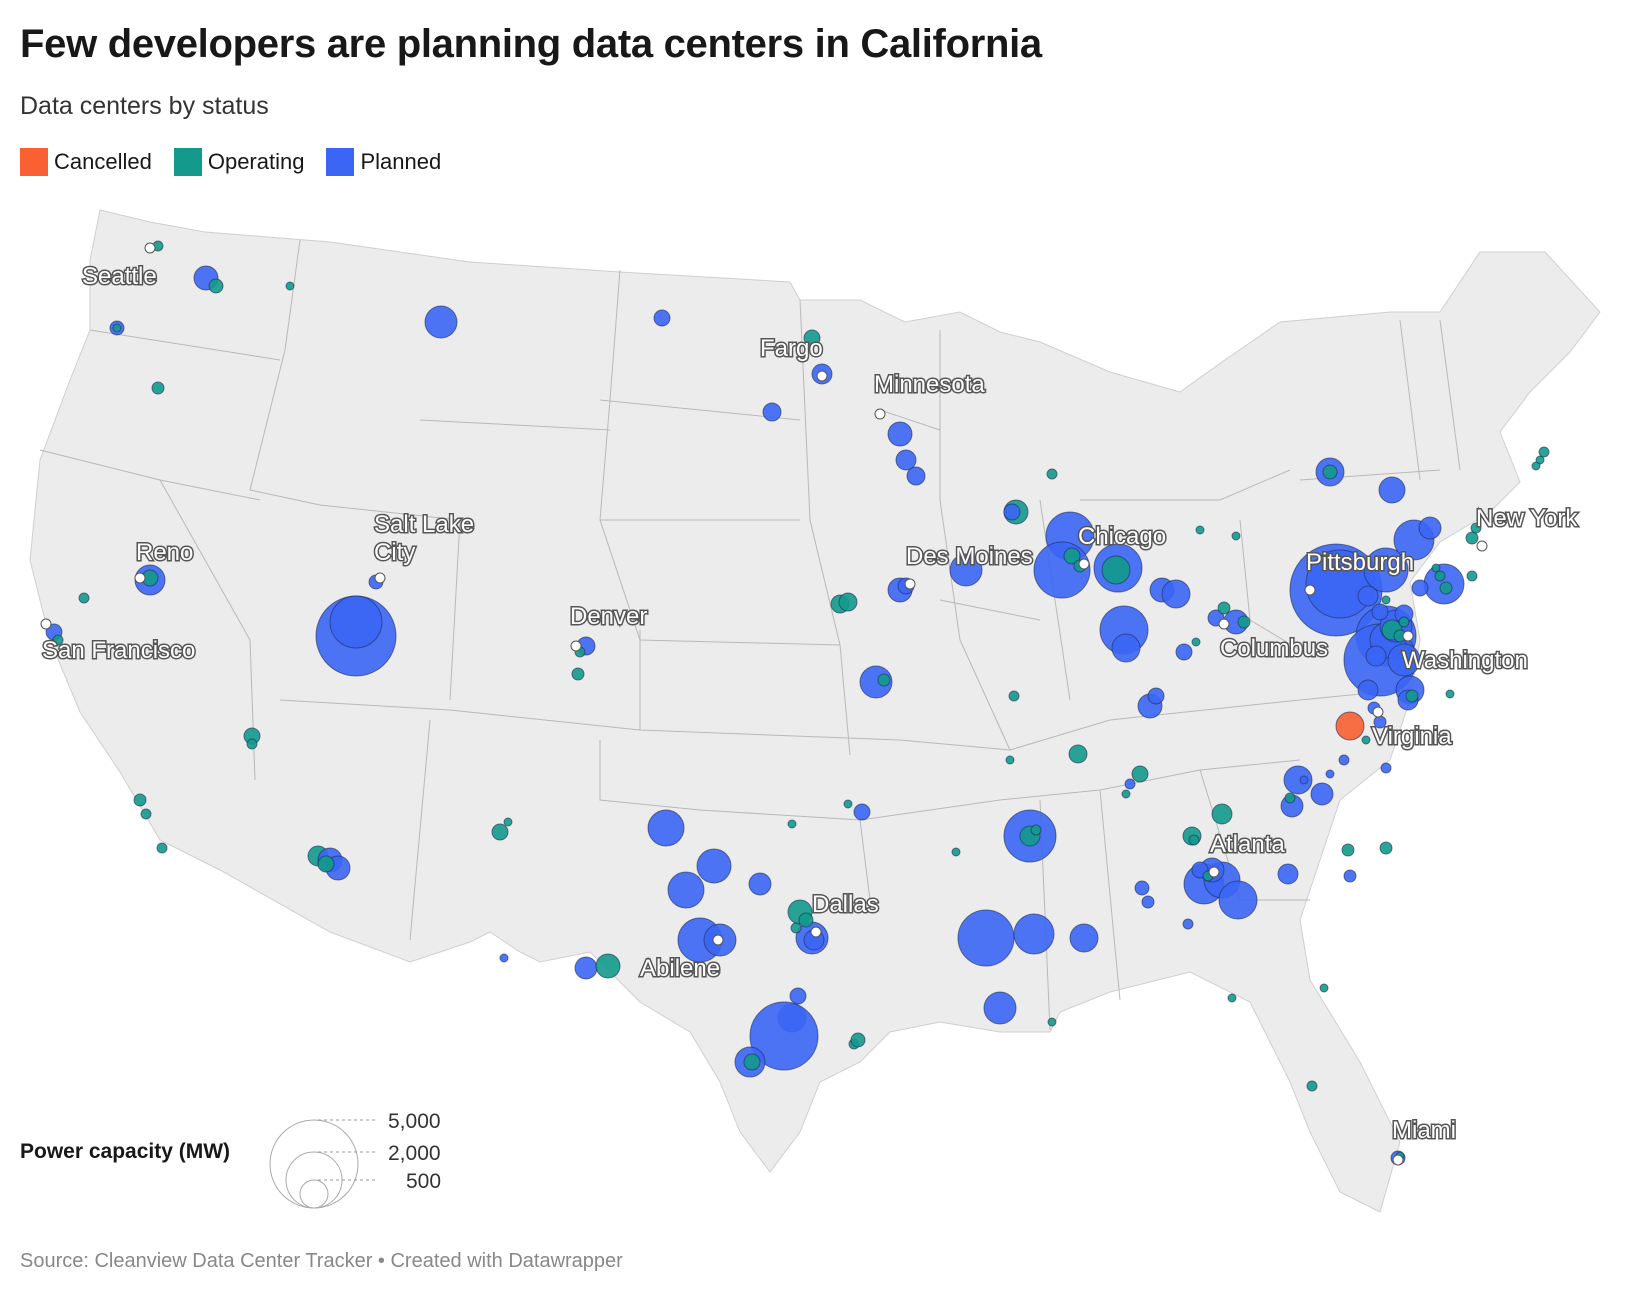 This screenshot has width=1640, height=1292. I want to click on legend-item-cancelled: Cancelled, so click(86, 162).